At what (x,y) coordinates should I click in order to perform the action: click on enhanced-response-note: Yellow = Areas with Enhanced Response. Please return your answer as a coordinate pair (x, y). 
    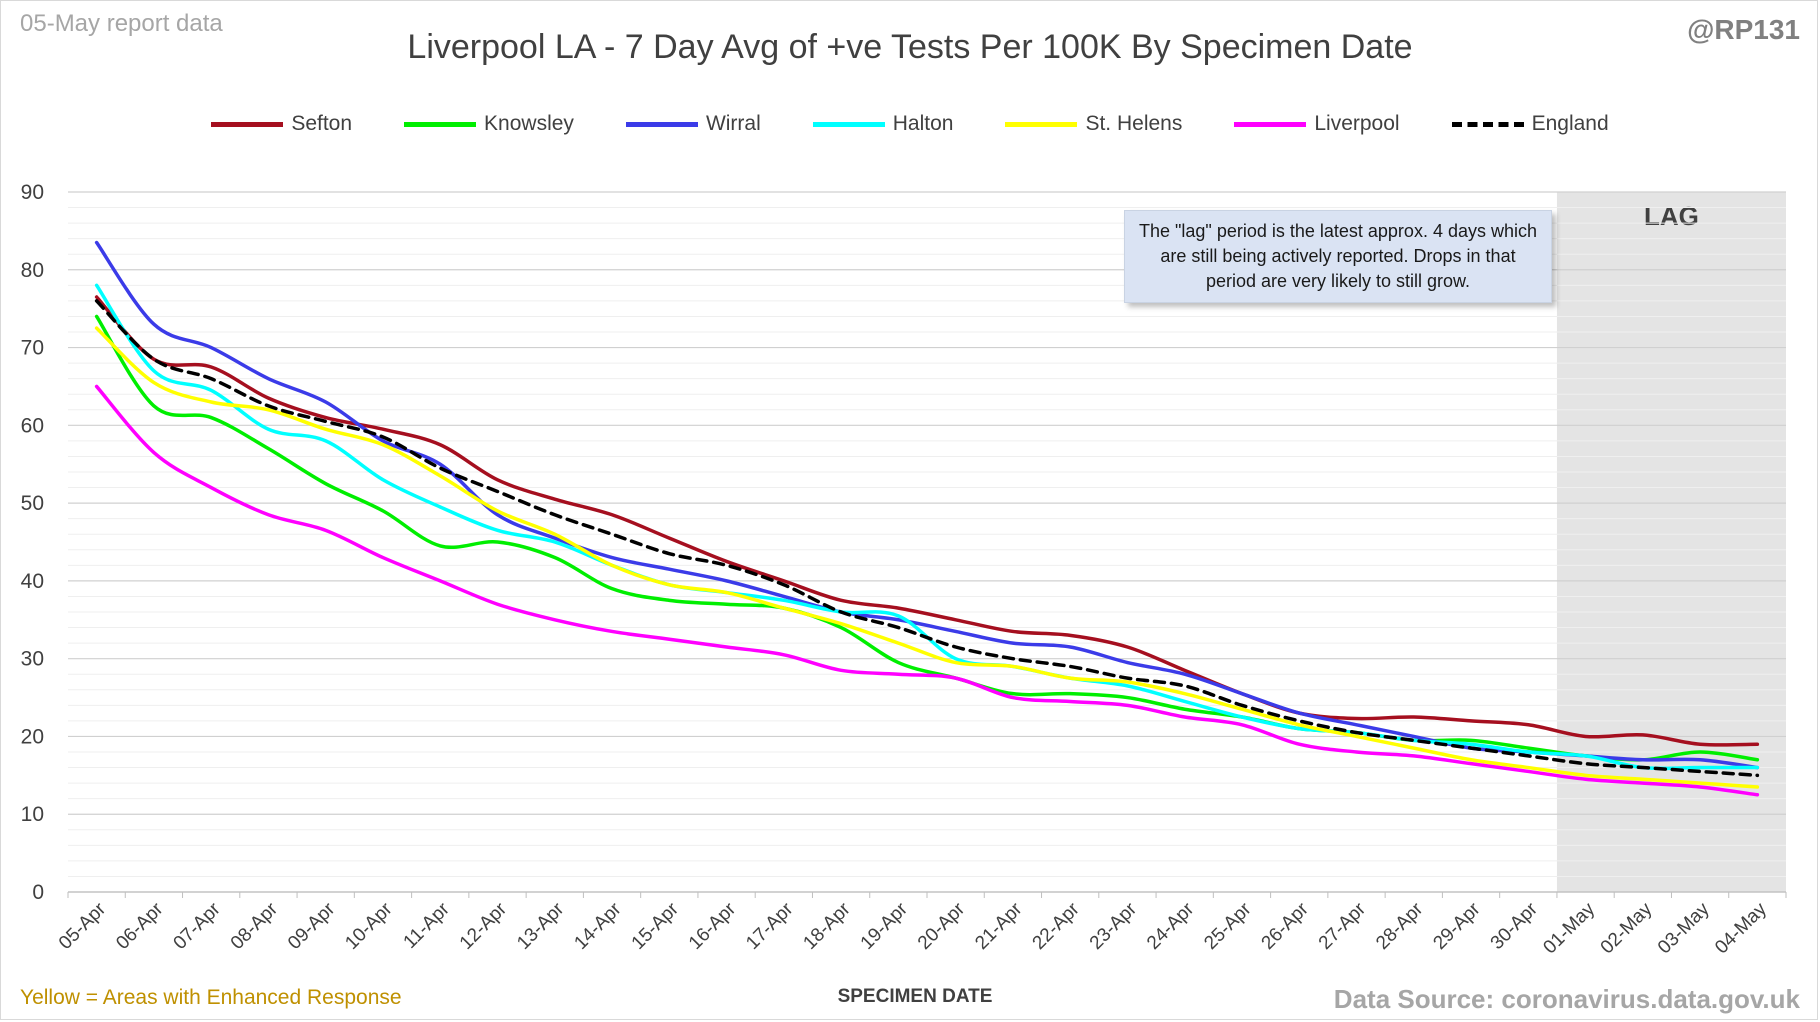
    Looking at the image, I should click on (211, 997).